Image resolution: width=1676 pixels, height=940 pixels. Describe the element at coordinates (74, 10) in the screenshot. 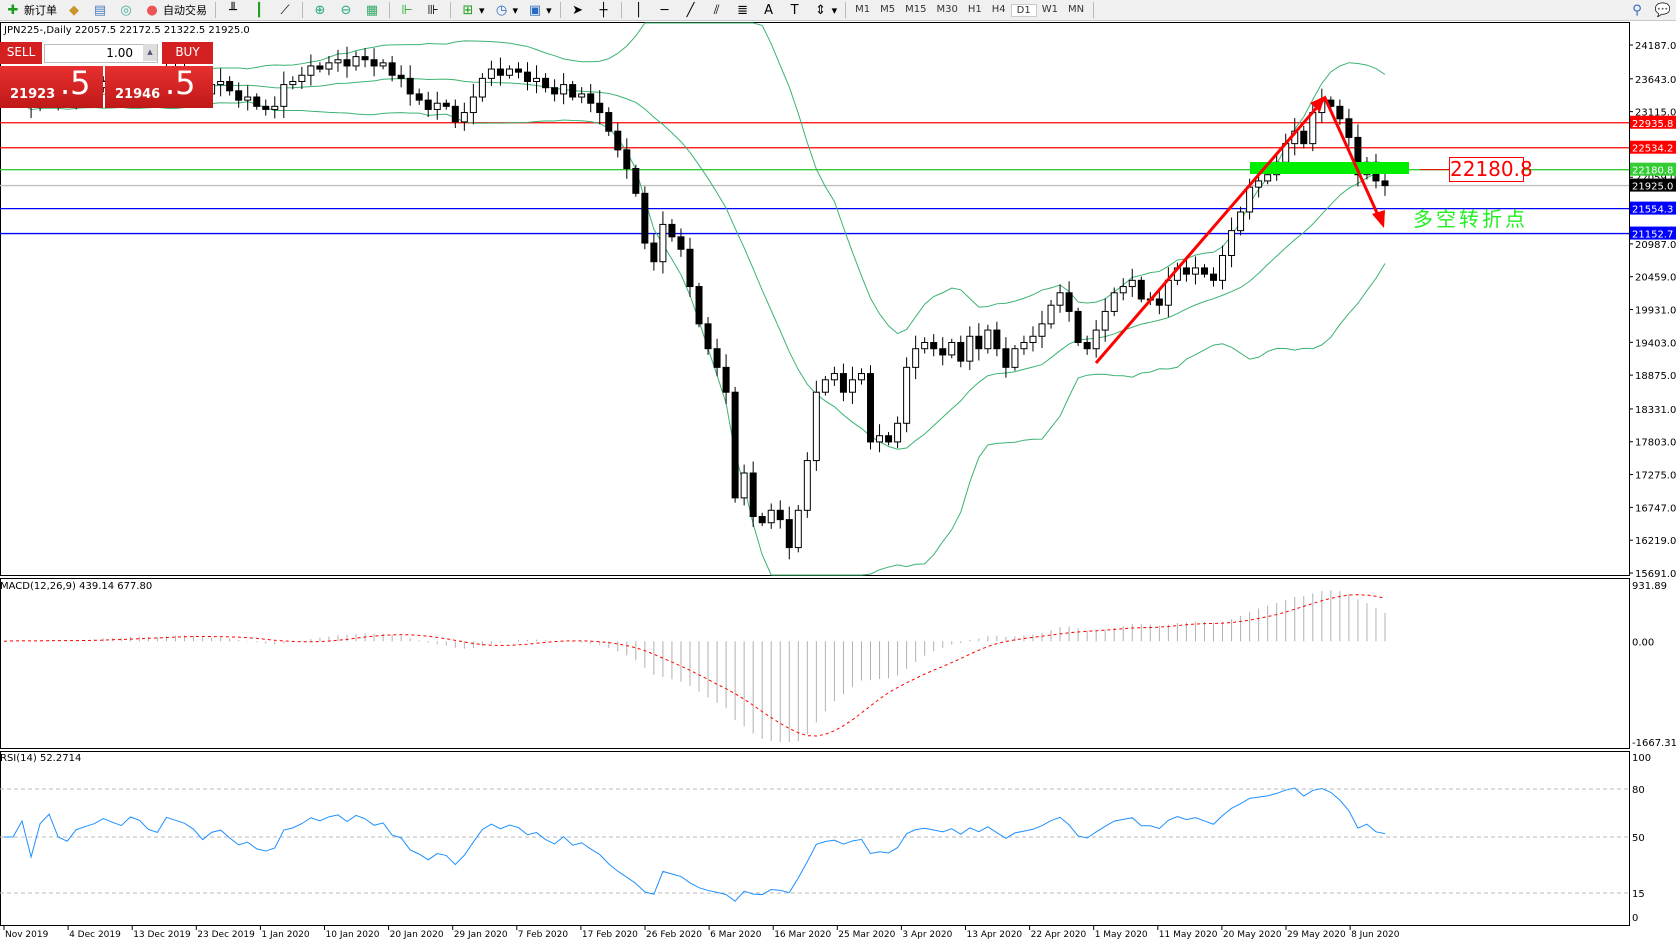

I see `experts-button: ◆` at that location.